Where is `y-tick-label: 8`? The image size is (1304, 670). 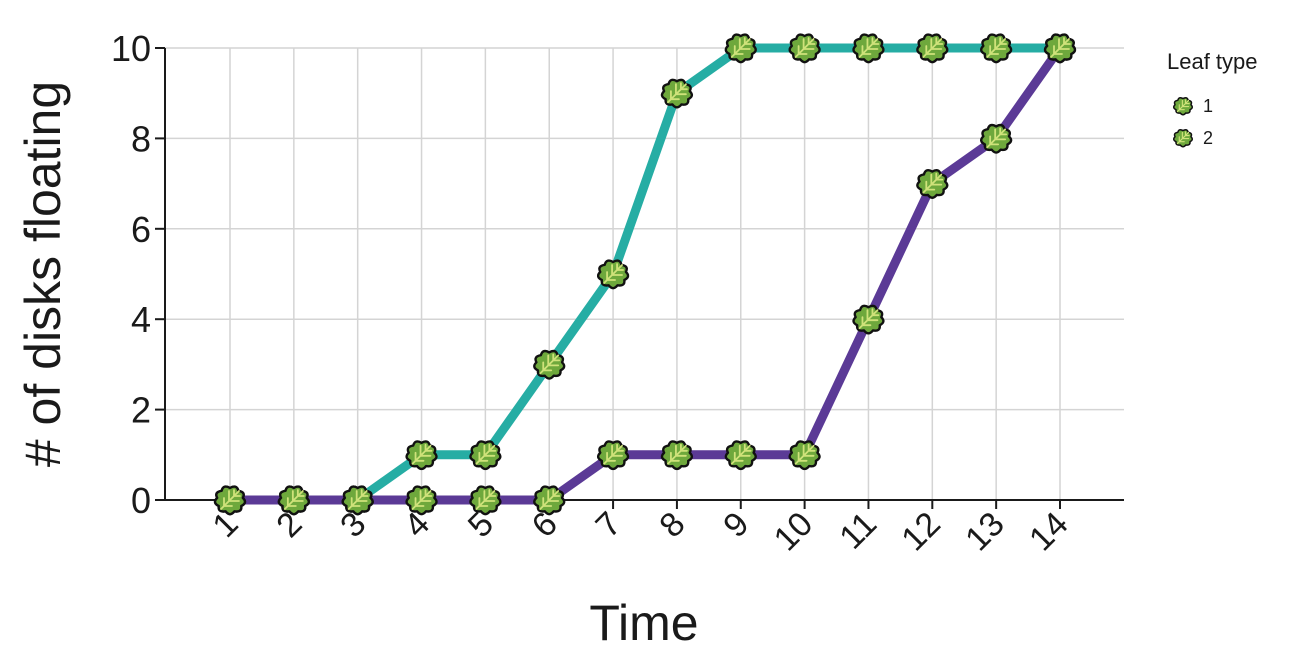 y-tick-label: 8 is located at coordinates (141, 138).